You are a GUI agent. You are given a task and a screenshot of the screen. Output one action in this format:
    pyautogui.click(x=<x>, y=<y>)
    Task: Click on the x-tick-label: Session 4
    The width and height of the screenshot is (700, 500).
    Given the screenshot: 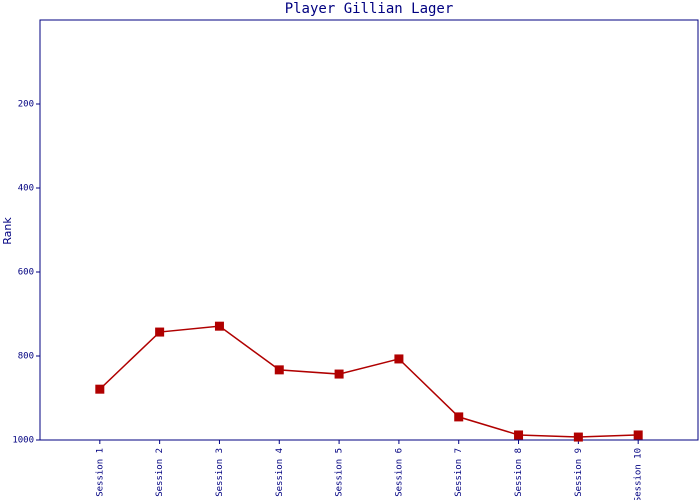 What is the action you would take?
    pyautogui.click(x=280, y=472)
    